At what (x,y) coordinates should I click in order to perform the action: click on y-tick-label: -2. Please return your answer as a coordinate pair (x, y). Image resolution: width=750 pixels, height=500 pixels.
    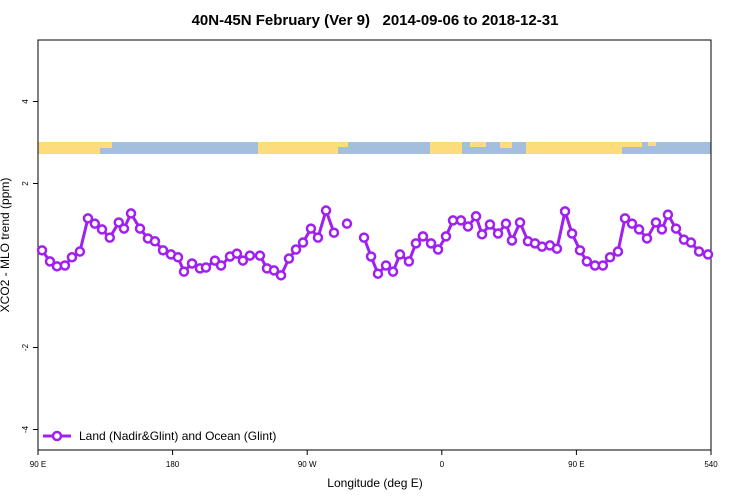
    Looking at the image, I should click on (25, 347).